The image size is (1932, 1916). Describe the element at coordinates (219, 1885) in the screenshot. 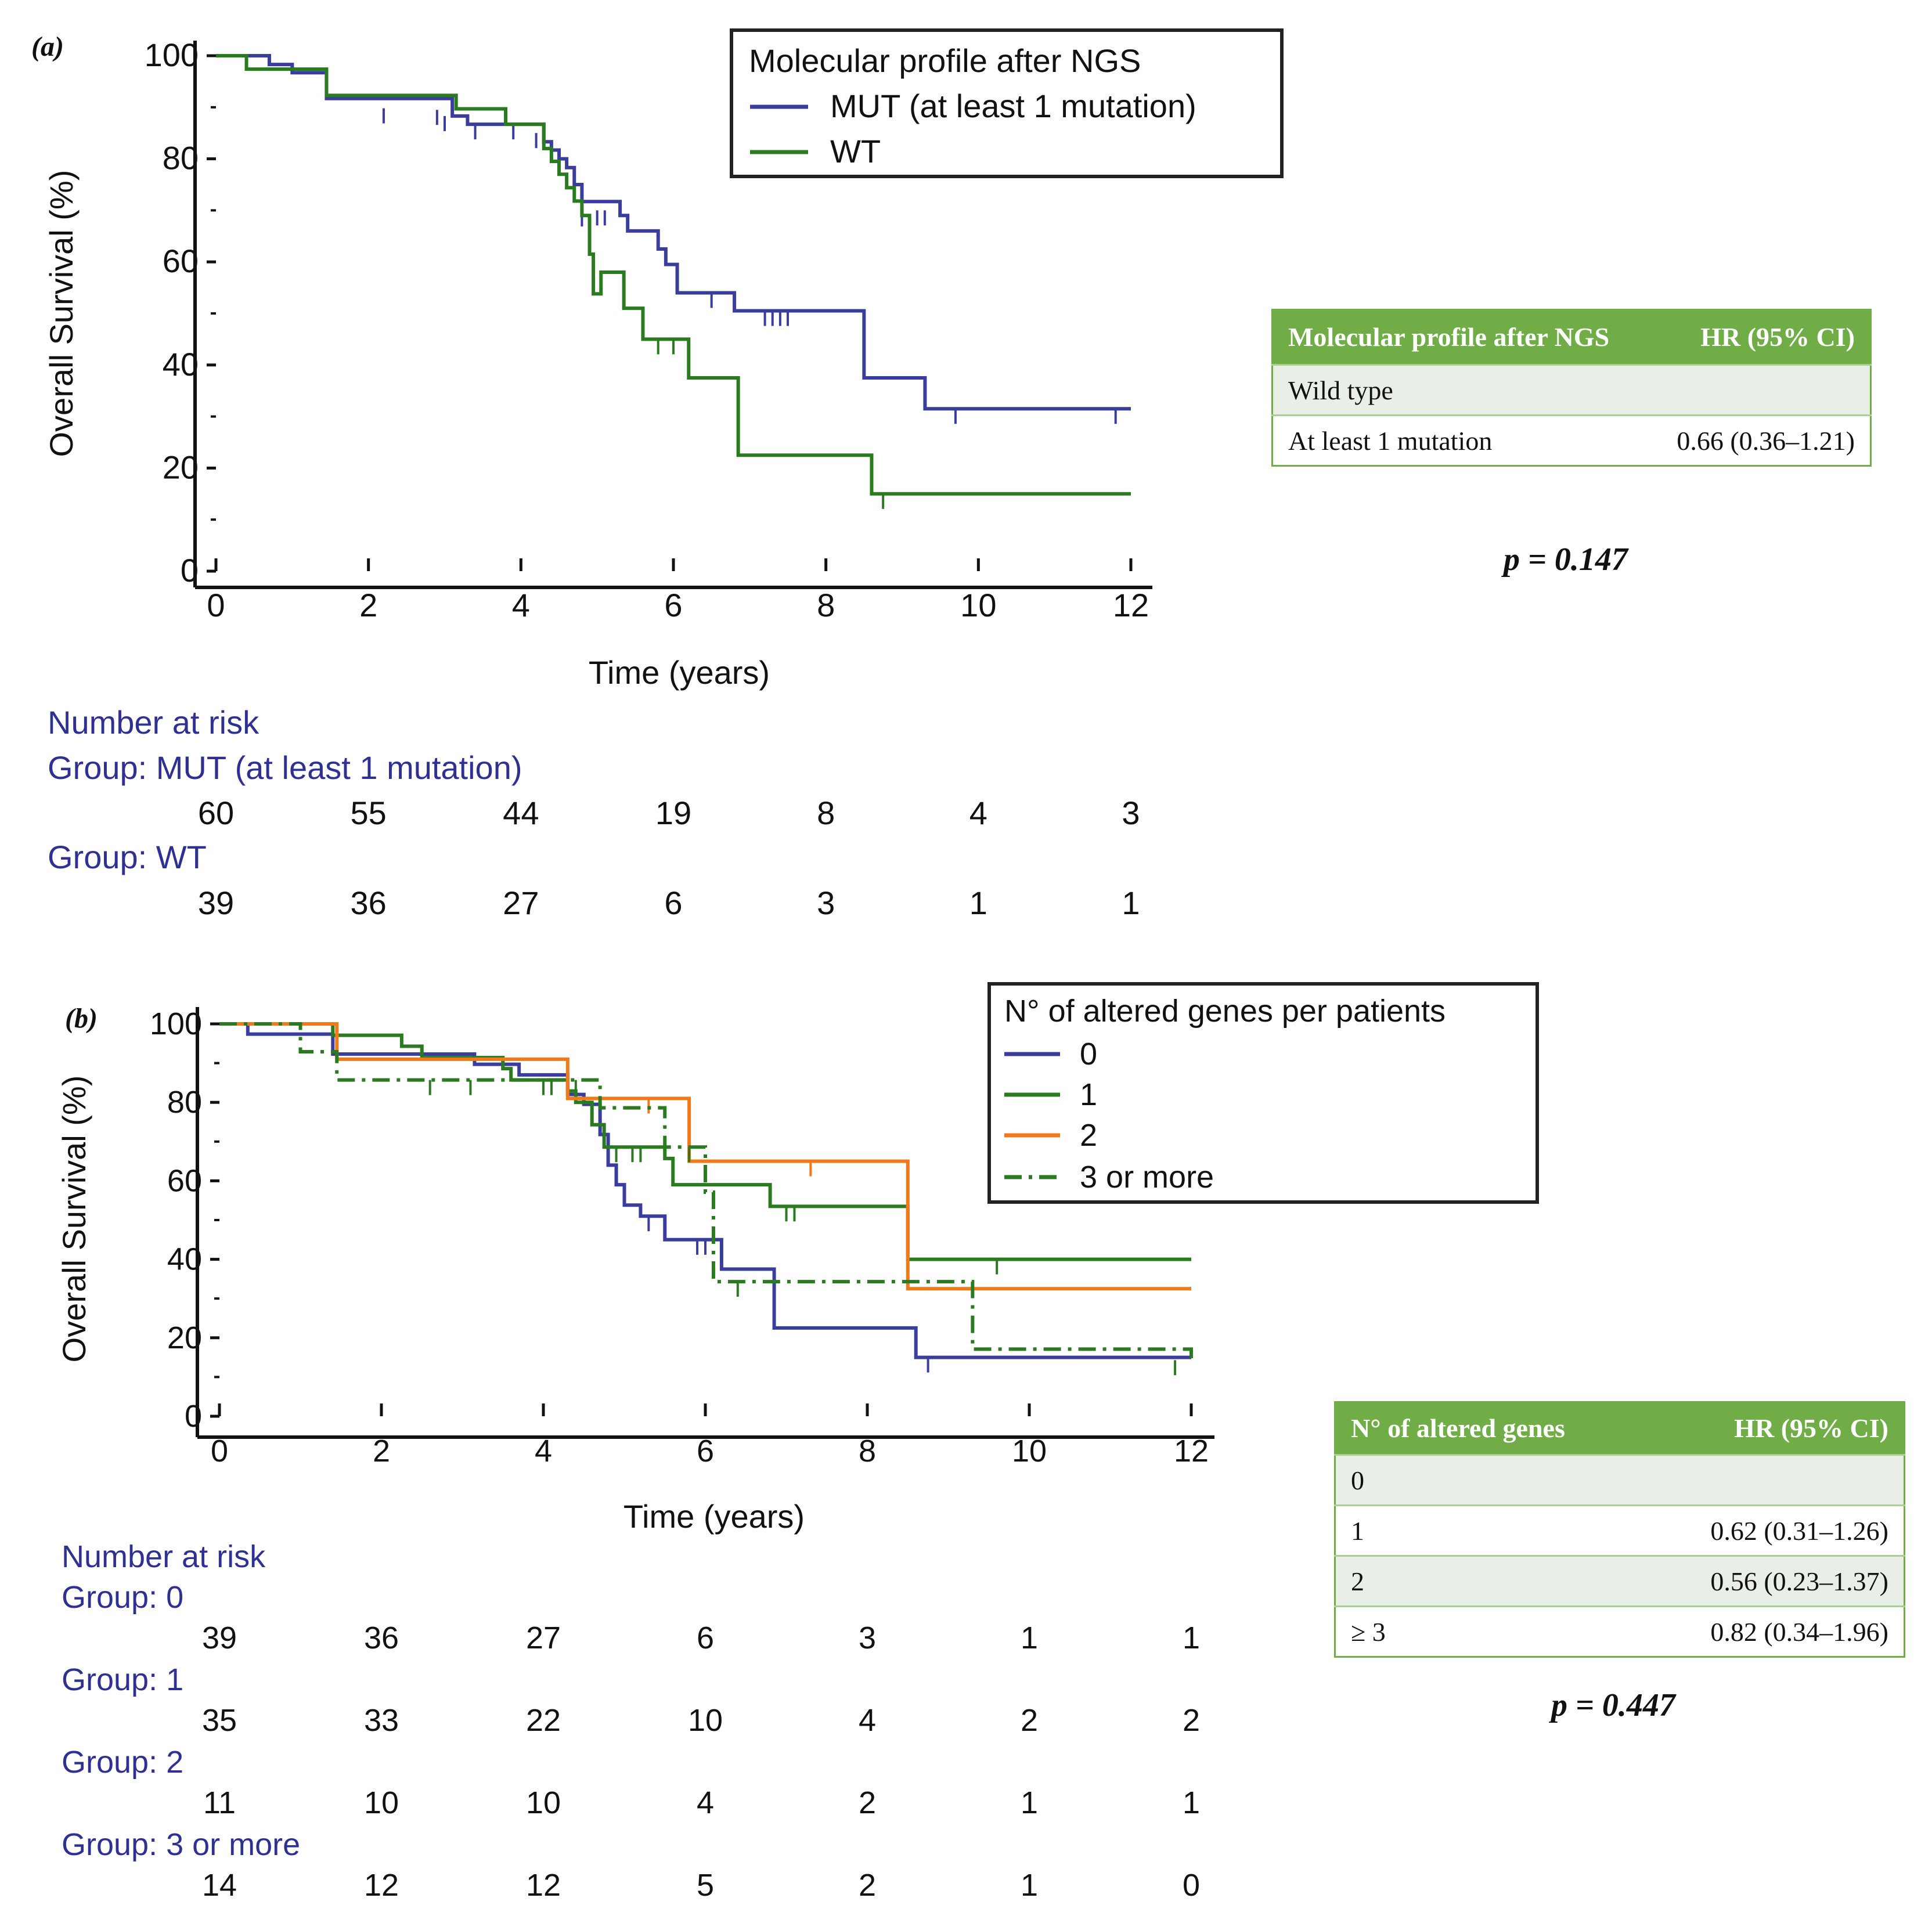

I see `b-risk-count: 14` at that location.